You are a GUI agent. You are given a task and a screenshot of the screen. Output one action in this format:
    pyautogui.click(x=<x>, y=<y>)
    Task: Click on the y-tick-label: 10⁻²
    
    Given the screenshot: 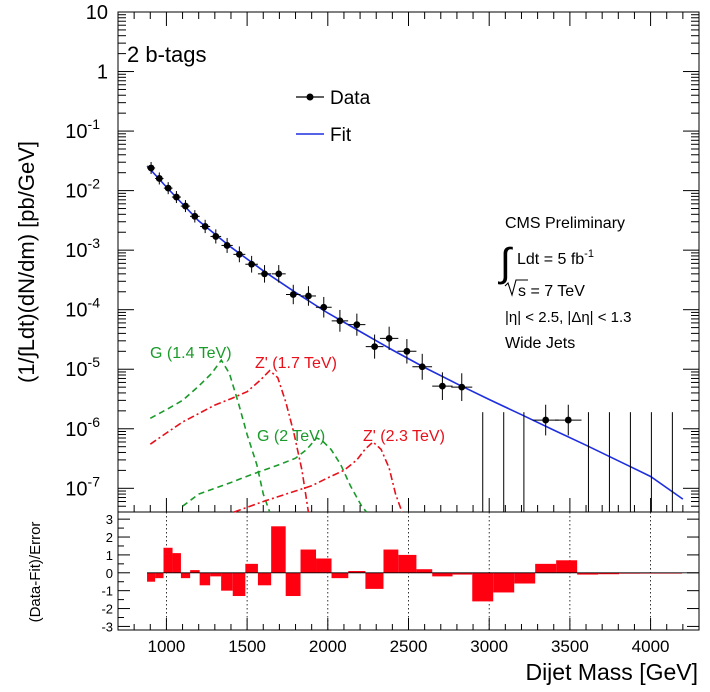 What is the action you would take?
    pyautogui.click(x=82, y=189)
    